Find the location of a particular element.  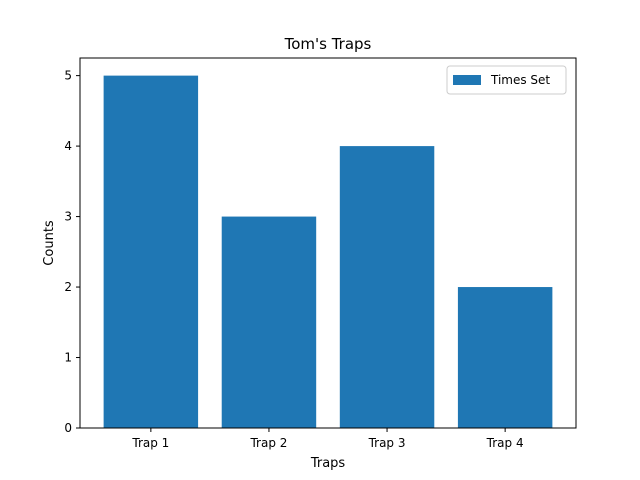

y-tick-label: 1 is located at coordinates (68, 358).